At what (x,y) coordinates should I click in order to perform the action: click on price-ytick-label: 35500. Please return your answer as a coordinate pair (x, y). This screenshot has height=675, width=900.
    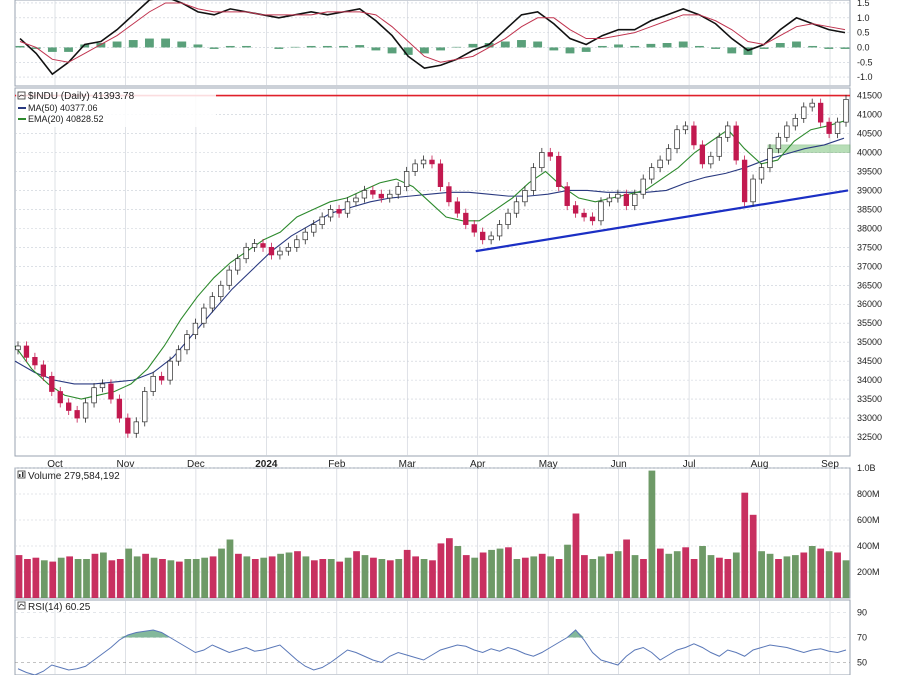
    Looking at the image, I should click on (869, 323).